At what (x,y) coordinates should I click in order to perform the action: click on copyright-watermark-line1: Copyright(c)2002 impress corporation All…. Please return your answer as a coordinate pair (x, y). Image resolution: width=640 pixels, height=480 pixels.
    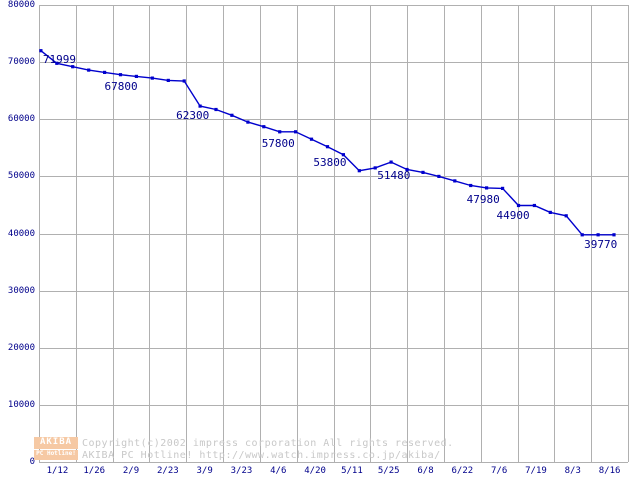
    Looking at the image, I should click on (268, 443).